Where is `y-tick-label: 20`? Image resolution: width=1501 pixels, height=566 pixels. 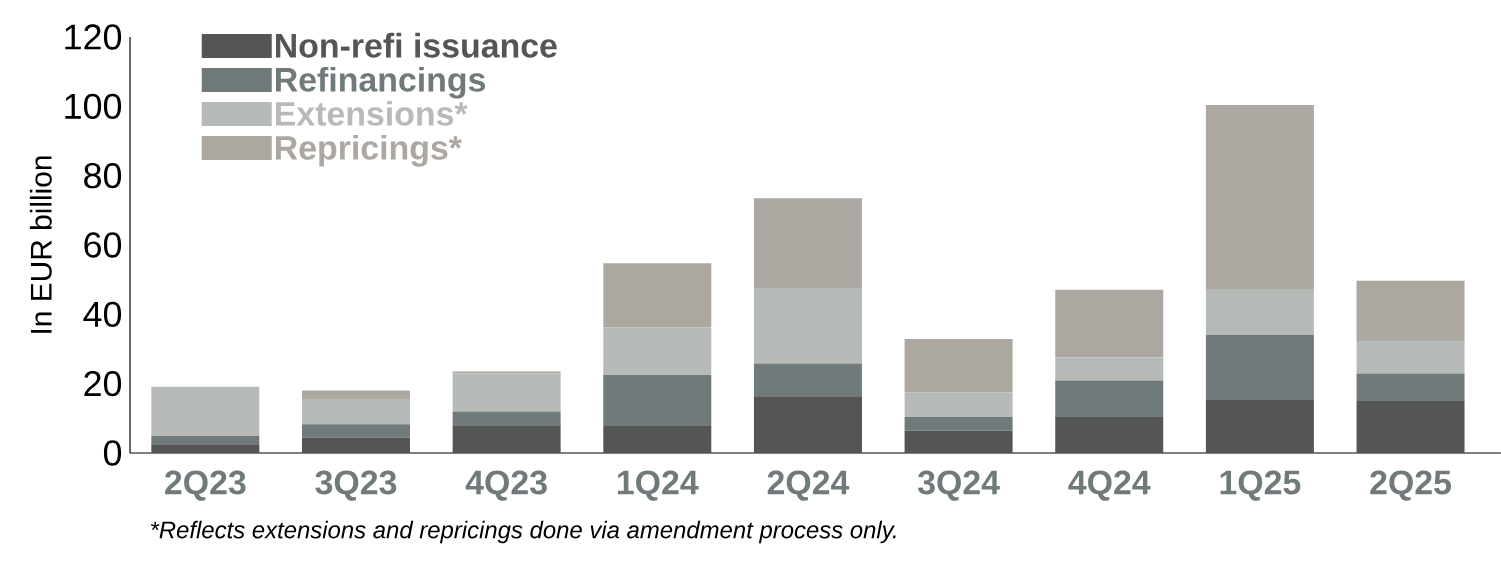 y-tick-label: 20 is located at coordinates (103, 383).